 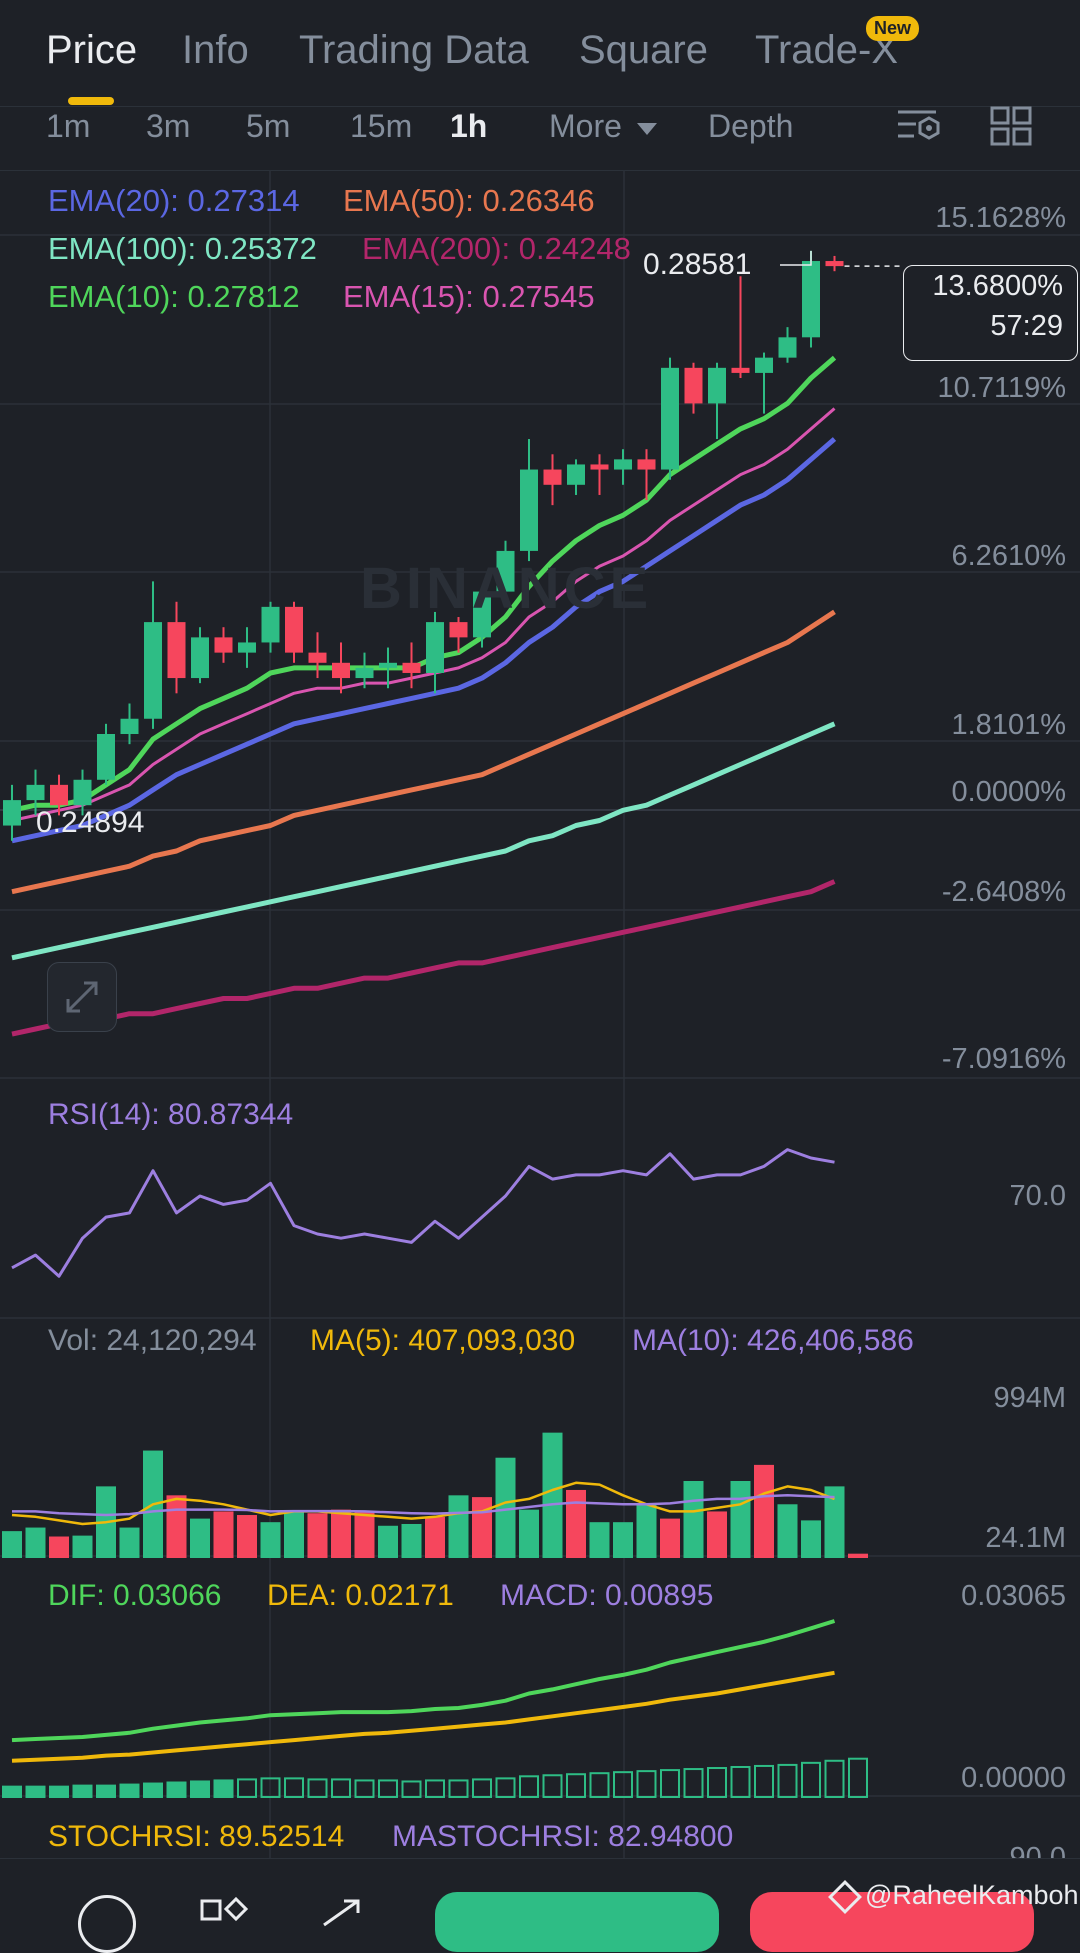 What do you see at coordinates (893, 28) in the screenshot?
I see `new-badge: New` at bounding box center [893, 28].